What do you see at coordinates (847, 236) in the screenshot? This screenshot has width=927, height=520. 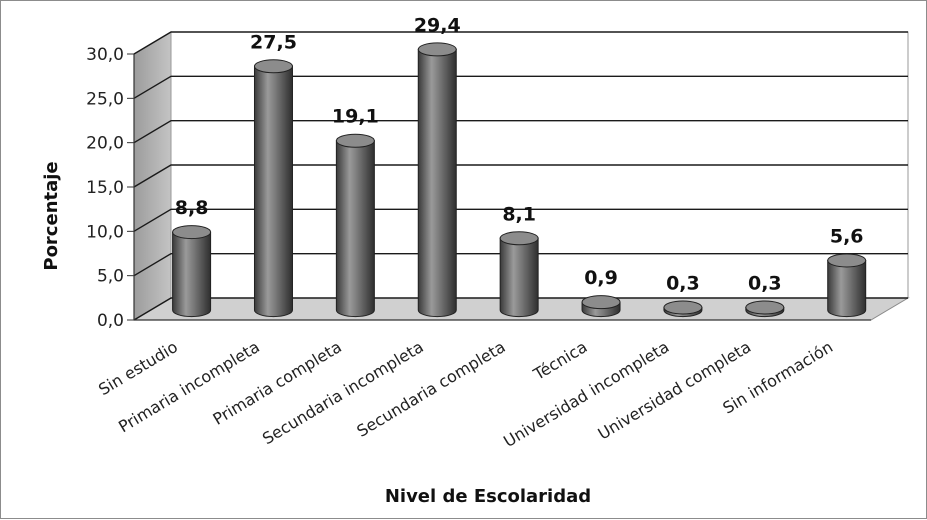 I see `data-label: 5,6` at bounding box center [847, 236].